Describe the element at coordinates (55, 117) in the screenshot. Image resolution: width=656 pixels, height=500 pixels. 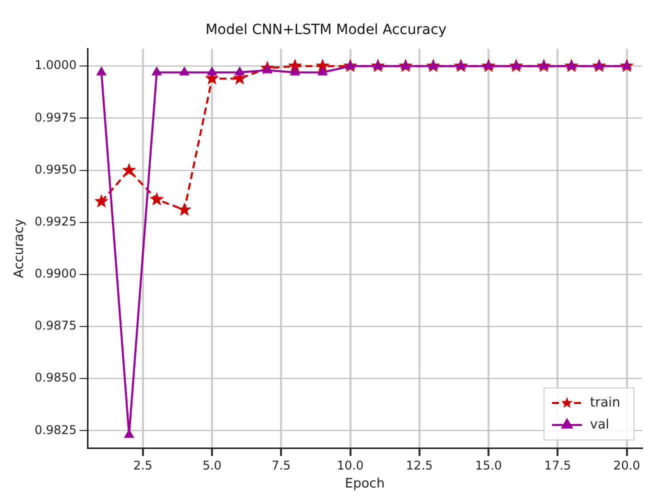
I see `y-tick-label: 0.9975` at that location.